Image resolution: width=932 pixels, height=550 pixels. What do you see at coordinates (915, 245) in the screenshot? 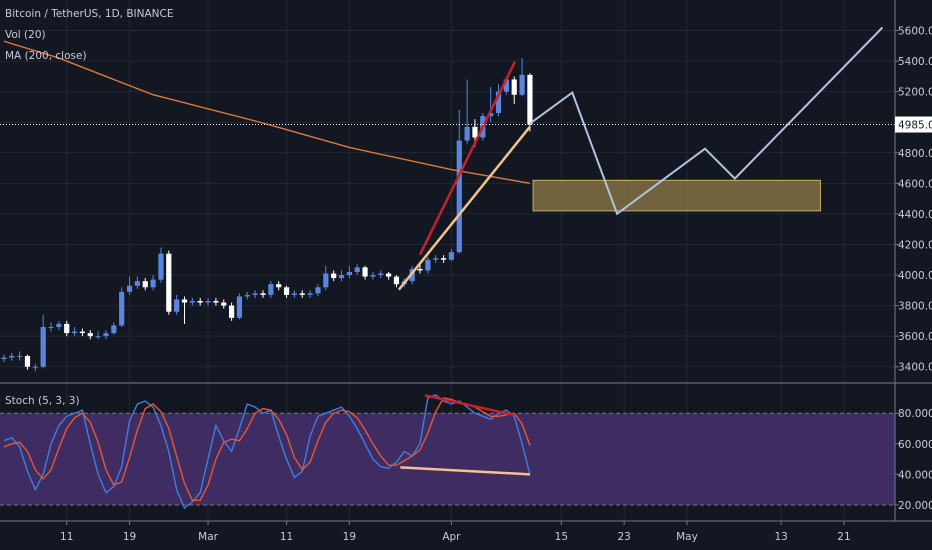
I see `y-tick-label: 4200.00` at bounding box center [915, 245].